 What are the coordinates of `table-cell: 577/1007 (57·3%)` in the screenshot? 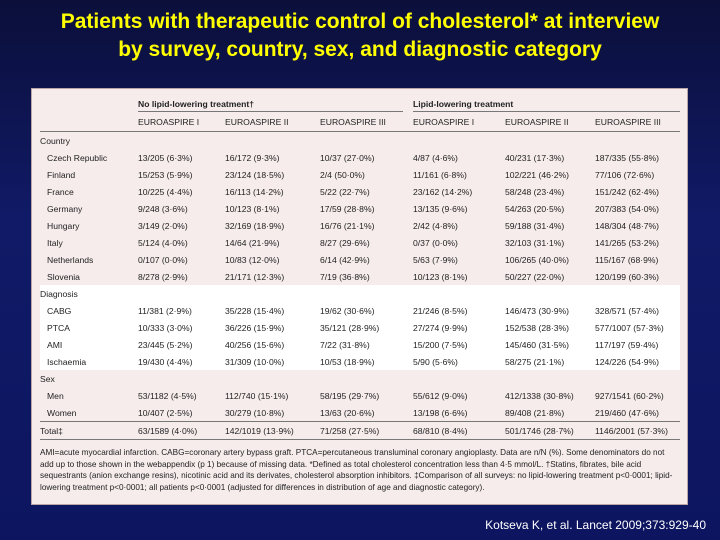 It's located at (629, 328).